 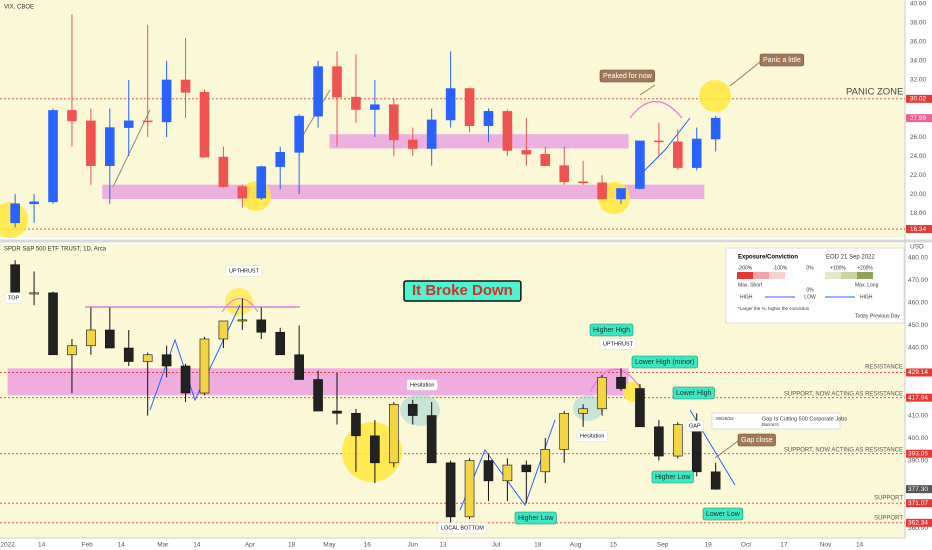 I want to click on y-tick-label: 20.00, so click(x=918, y=194).